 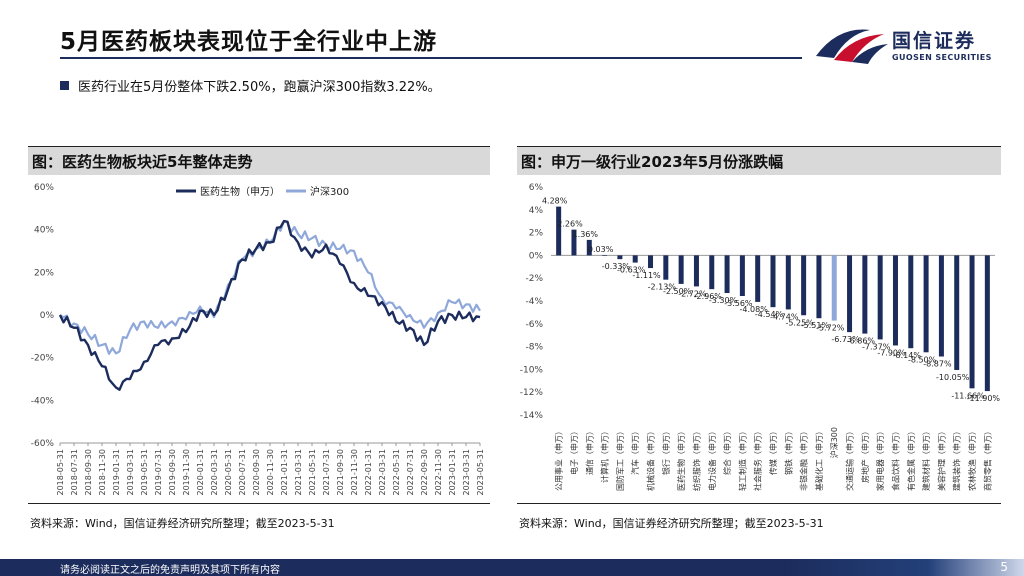 I want to click on bar-value-label: 2.26%, so click(x=570, y=224).